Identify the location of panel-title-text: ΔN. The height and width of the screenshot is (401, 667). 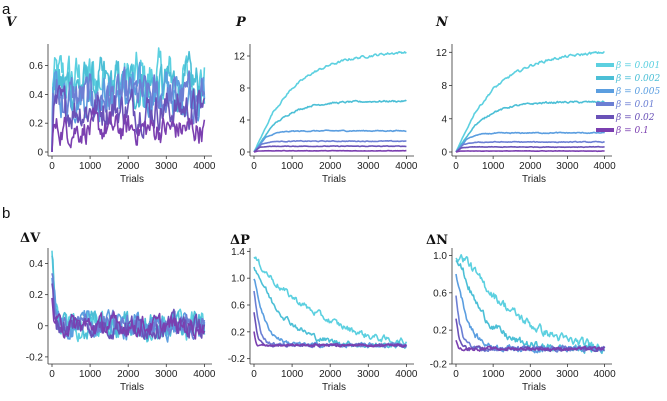
(437, 240).